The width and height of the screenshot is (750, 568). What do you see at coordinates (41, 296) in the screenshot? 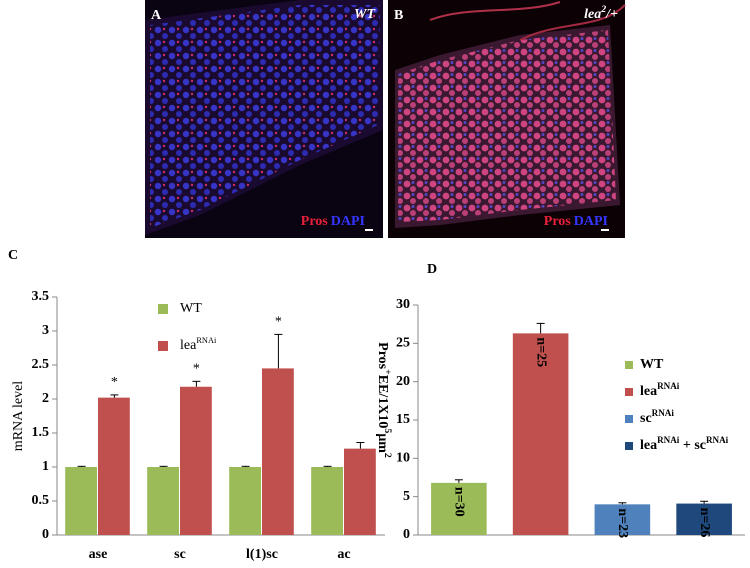
I see `y-tick-label: 3.5` at bounding box center [41, 296].